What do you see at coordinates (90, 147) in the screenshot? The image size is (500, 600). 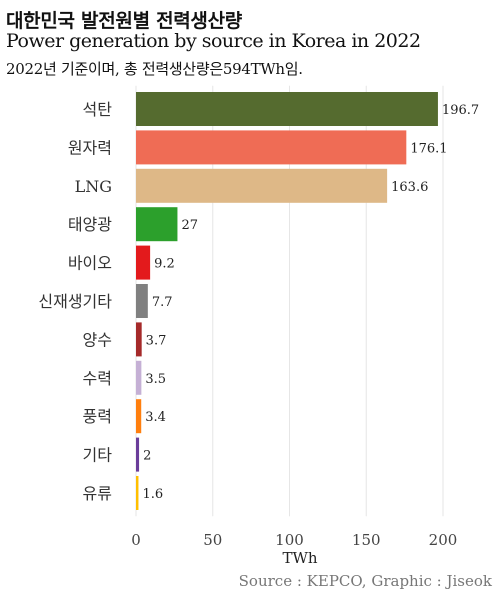 I see `category-label: 원자력` at bounding box center [90, 147].